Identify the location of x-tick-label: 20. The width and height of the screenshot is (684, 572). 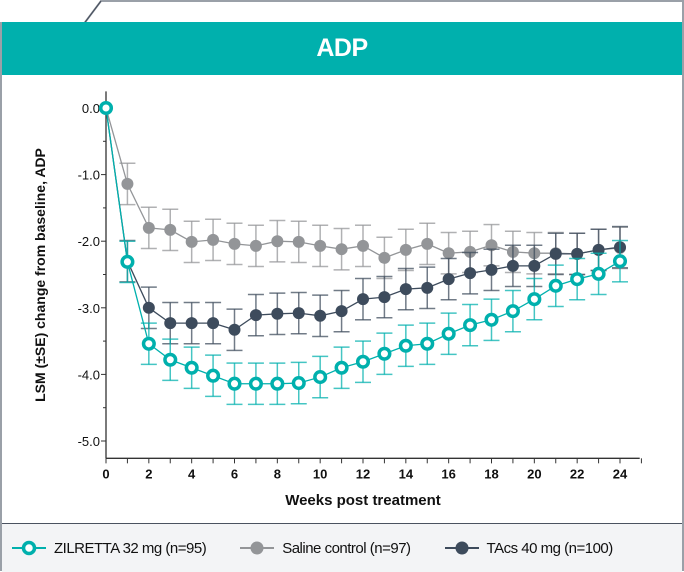
(534, 473).